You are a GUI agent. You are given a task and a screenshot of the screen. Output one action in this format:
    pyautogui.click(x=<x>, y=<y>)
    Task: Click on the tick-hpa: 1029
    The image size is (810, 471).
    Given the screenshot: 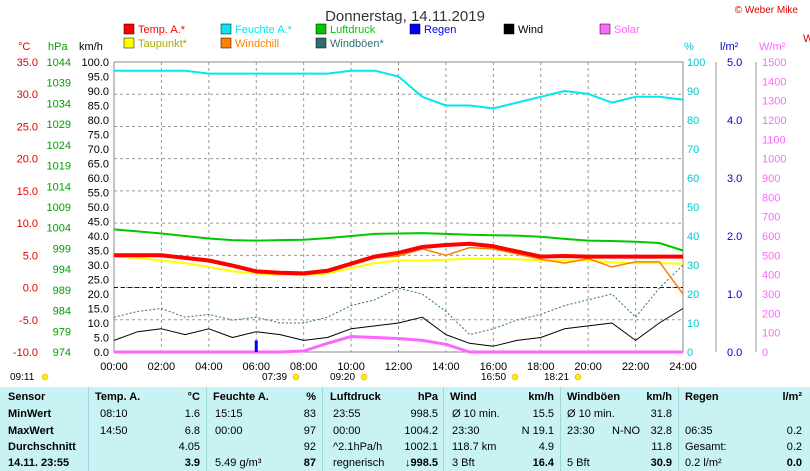 What is the action you would take?
    pyautogui.click(x=59, y=125)
    